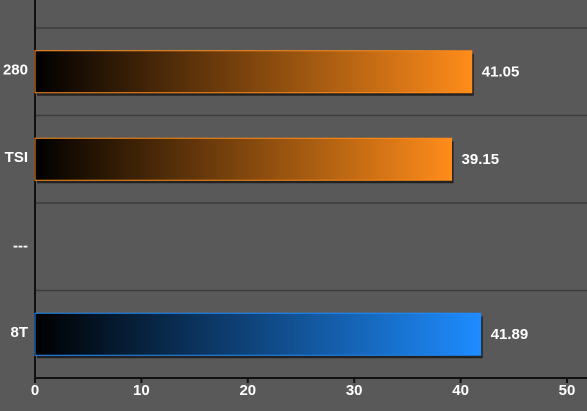 This screenshot has width=587, height=411. I want to click on y-tick-label: ---, so click(20, 246).